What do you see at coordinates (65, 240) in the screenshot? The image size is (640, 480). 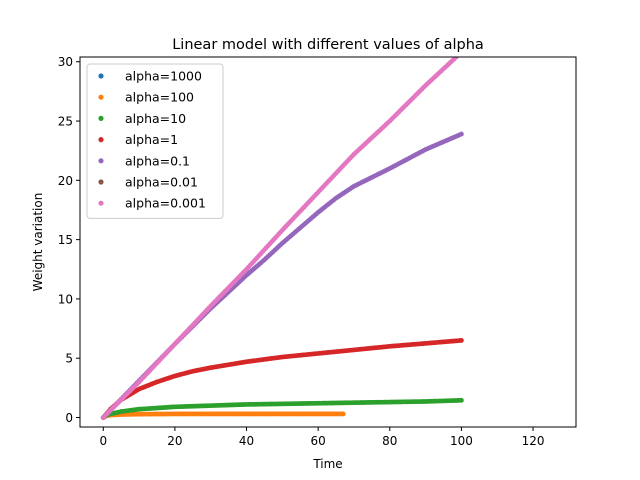 I see `y-tick-label: 15` at bounding box center [65, 240].